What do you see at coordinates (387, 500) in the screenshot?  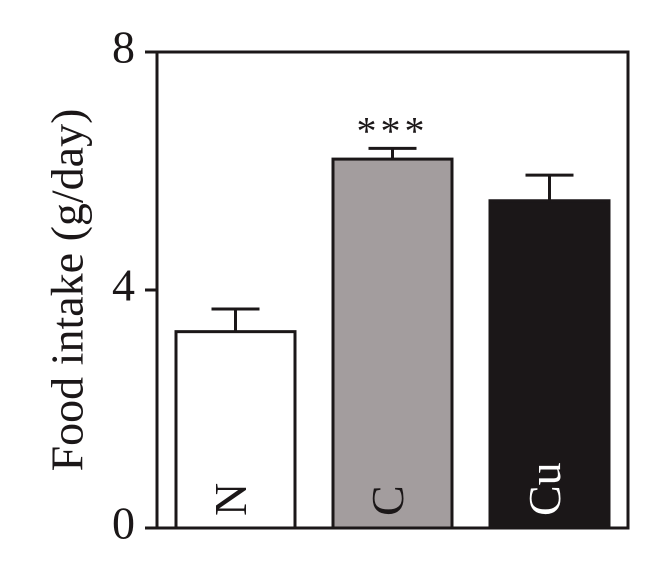 I see `category-label: C` at bounding box center [387, 500].